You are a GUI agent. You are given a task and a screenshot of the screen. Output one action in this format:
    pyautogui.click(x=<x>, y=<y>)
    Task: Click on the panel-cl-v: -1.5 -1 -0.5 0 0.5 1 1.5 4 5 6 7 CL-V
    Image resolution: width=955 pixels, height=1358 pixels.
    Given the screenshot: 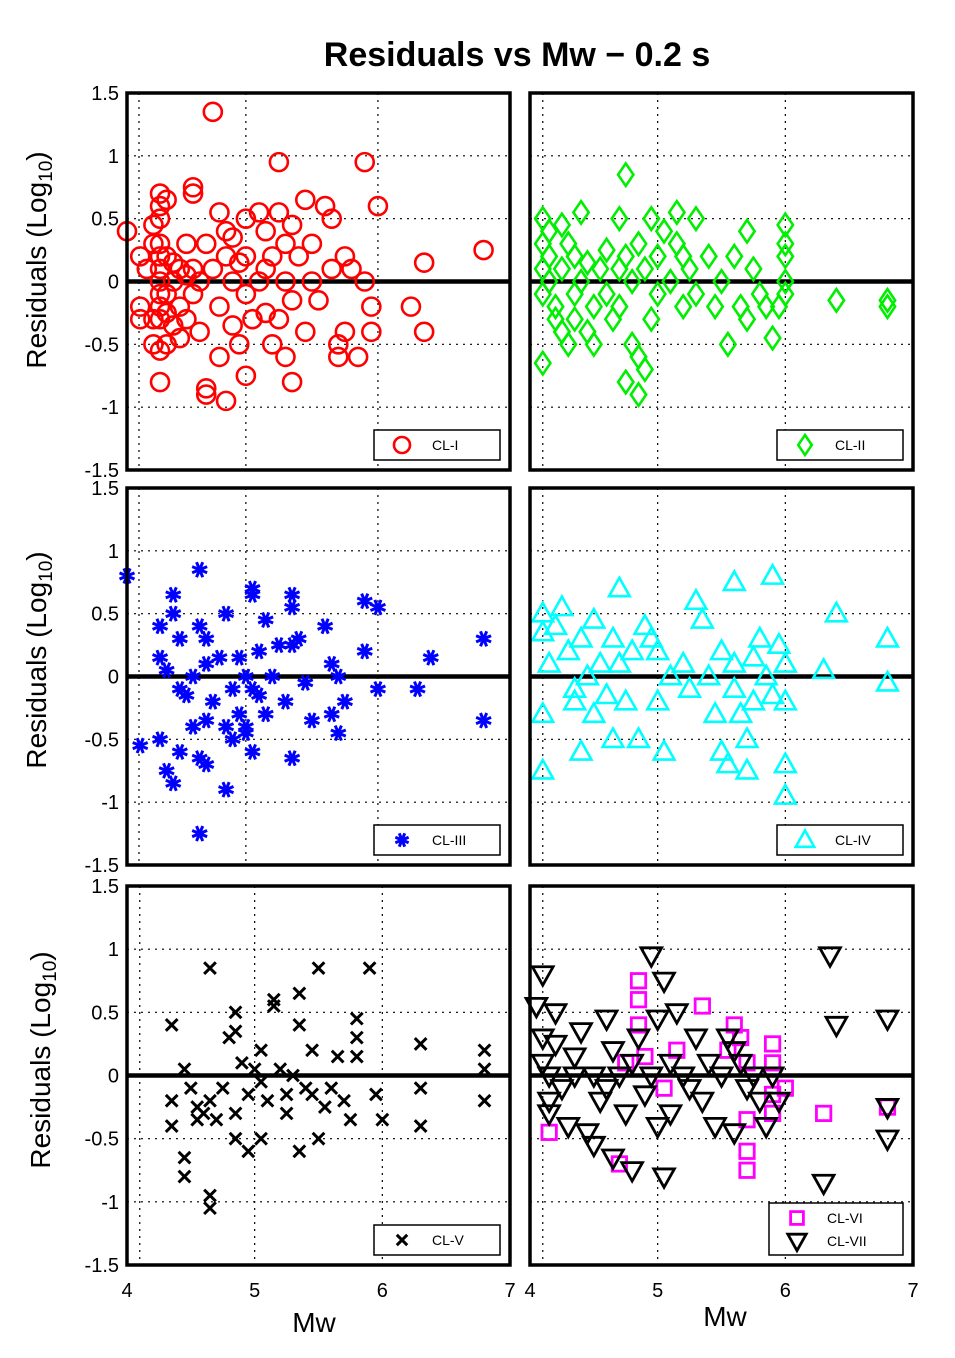 What is the action you would take?
    pyautogui.click(x=300, y=1089)
    